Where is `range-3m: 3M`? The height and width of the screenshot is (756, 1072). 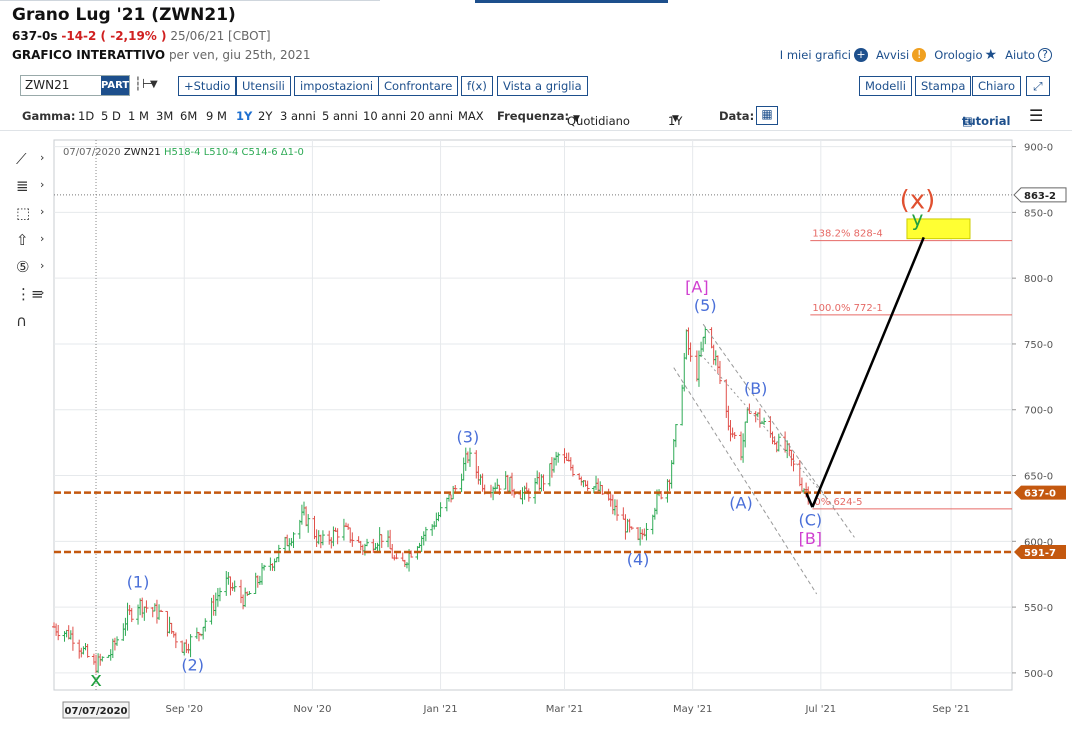
range-3m: 3M is located at coordinates (165, 116).